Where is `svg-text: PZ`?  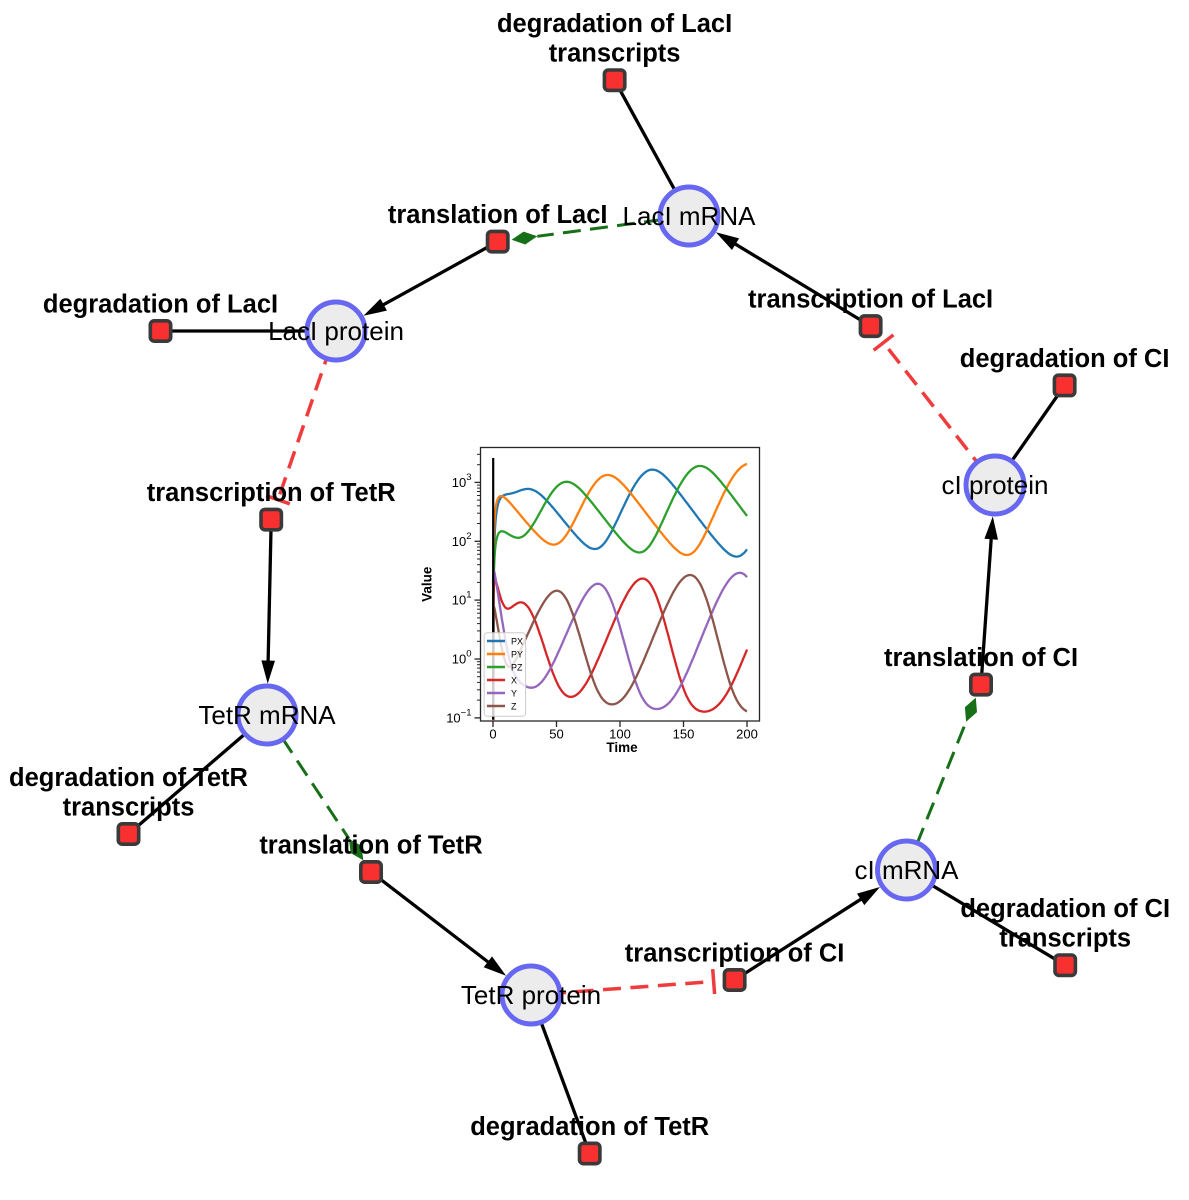 svg-text: PZ is located at coordinates (517, 668).